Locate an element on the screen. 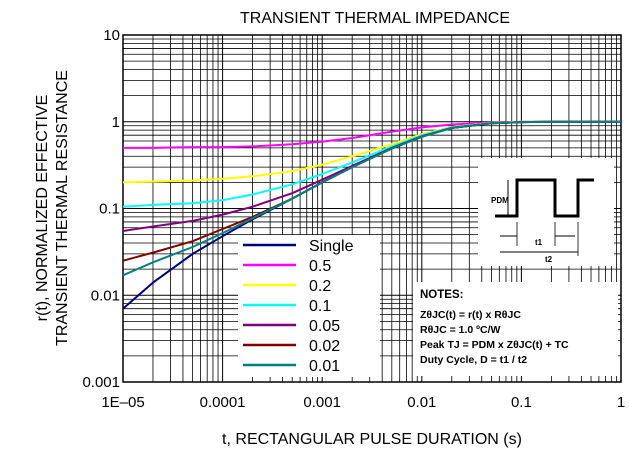  notes-line4: Duty Cycle, D = t1 / t2 is located at coordinates (473, 360).